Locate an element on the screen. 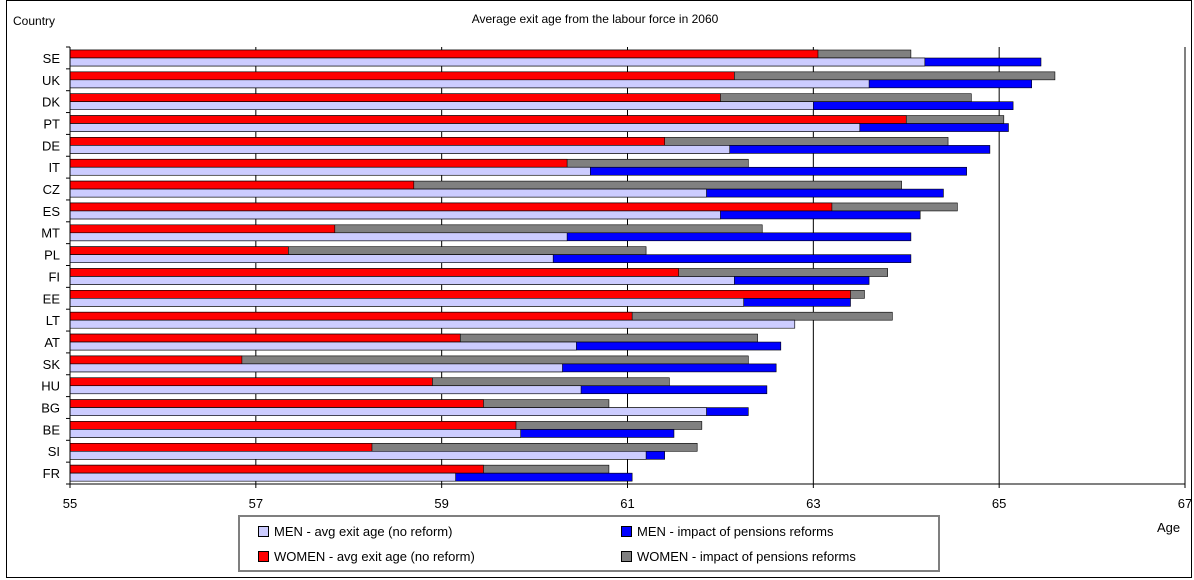 Image resolution: width=1194 pixels, height=580 pixels. x-tick-label: 55 is located at coordinates (70, 503).